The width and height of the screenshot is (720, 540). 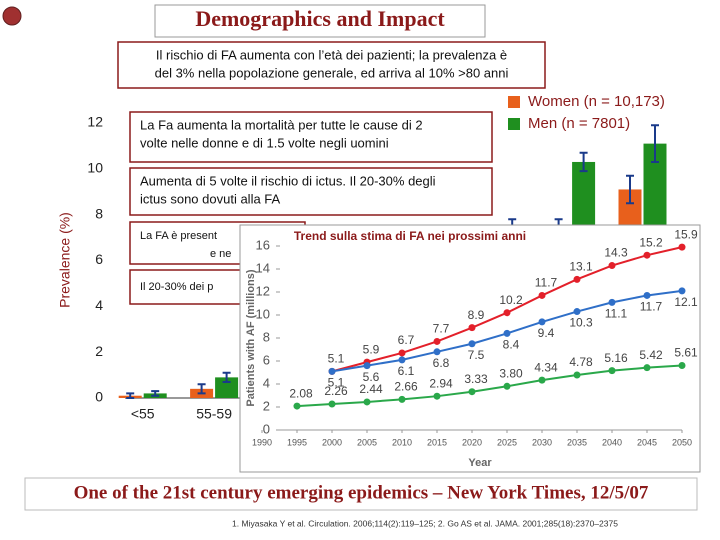 What do you see at coordinates (651, 355) in the screenshot?
I see `data-label: 5.42` at bounding box center [651, 355].